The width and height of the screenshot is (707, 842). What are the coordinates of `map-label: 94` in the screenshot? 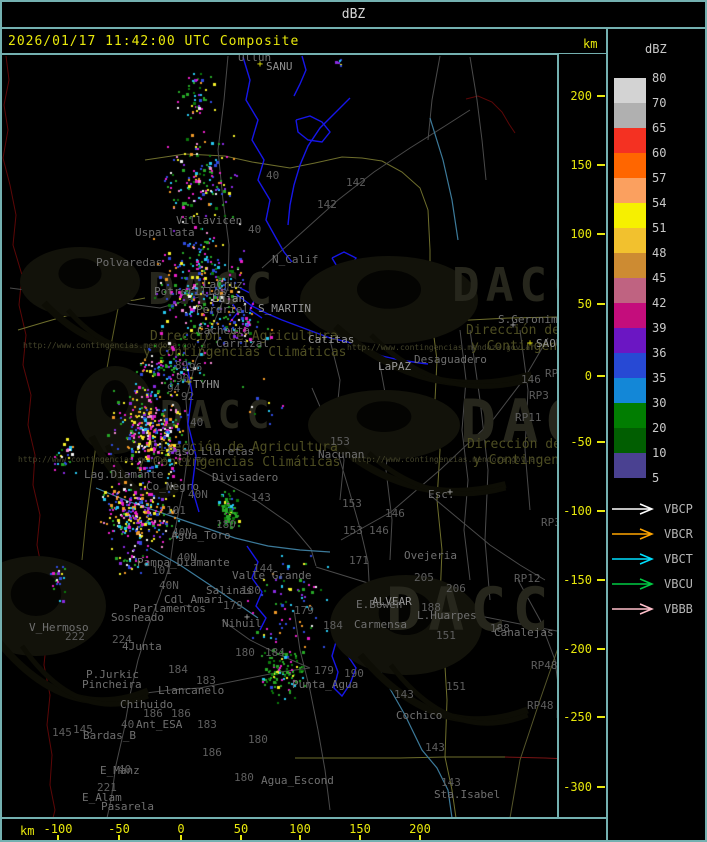 It's located at (174, 388).